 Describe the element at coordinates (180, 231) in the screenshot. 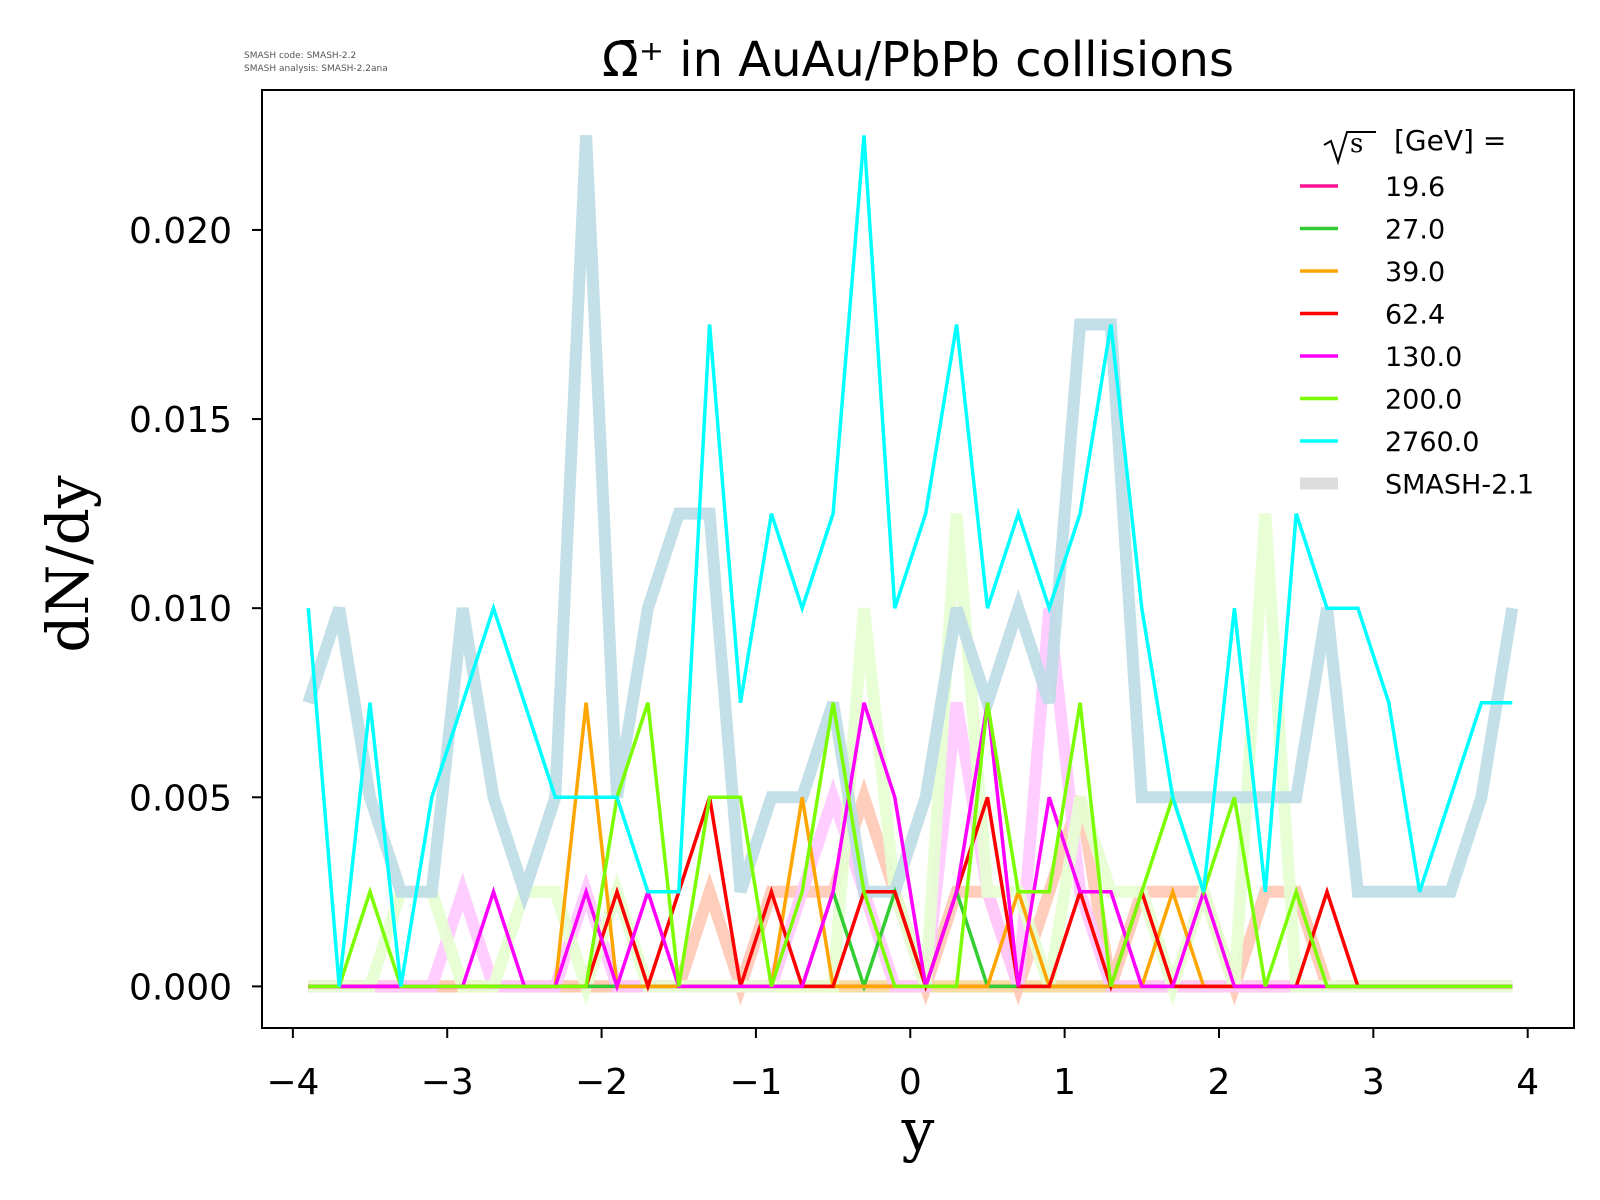

I see `y-tick-label: 0.020` at that location.